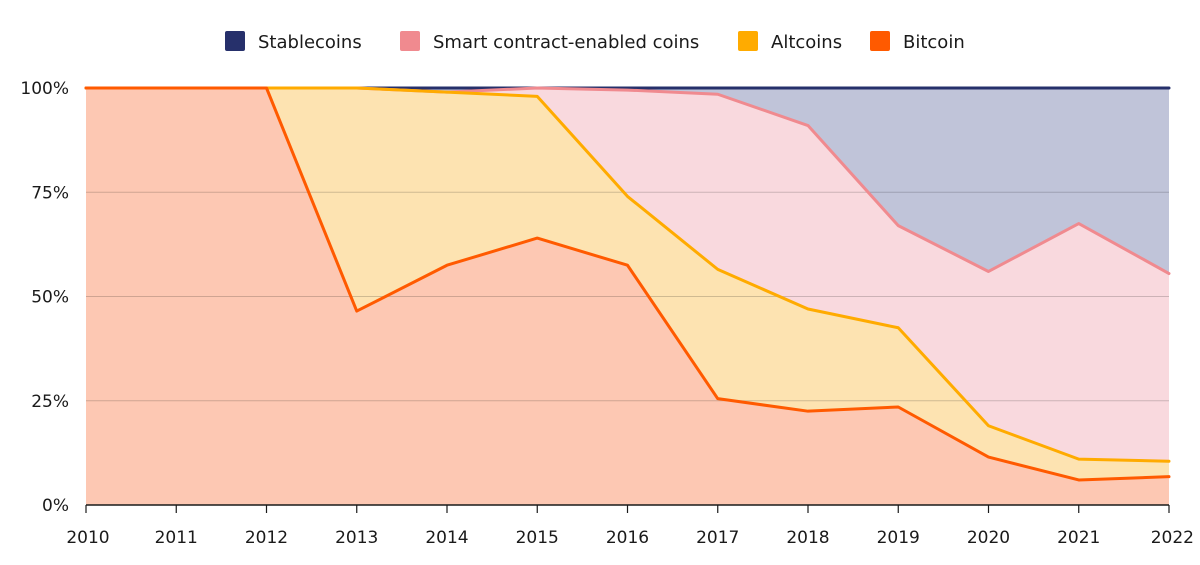 Image resolution: width=1200 pixels, height=565 pixels. What do you see at coordinates (717, 538) in the screenshot?
I see `x-tick-label: 2017` at bounding box center [717, 538].